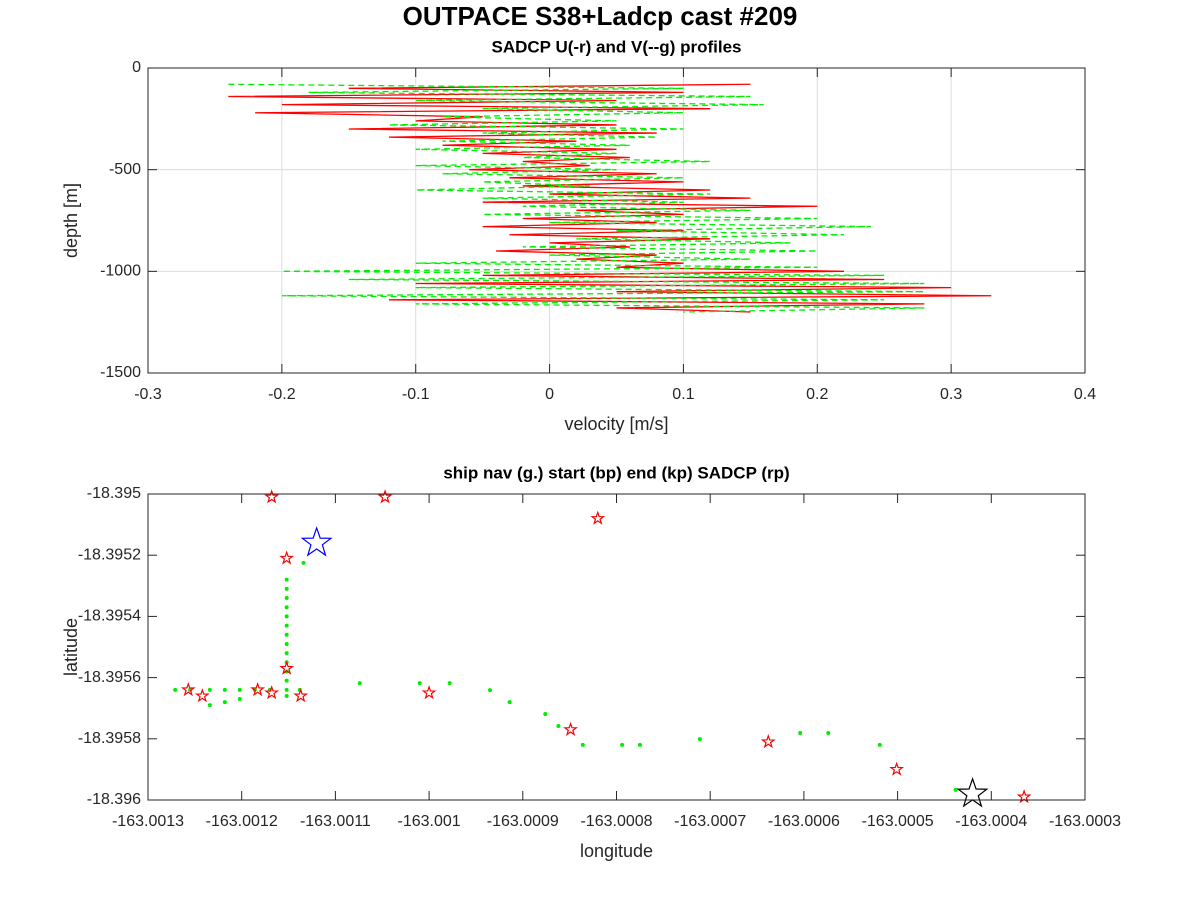 This screenshot has height=900, width=1200. I want to click on x-tick-label: -0.1, so click(416, 394).